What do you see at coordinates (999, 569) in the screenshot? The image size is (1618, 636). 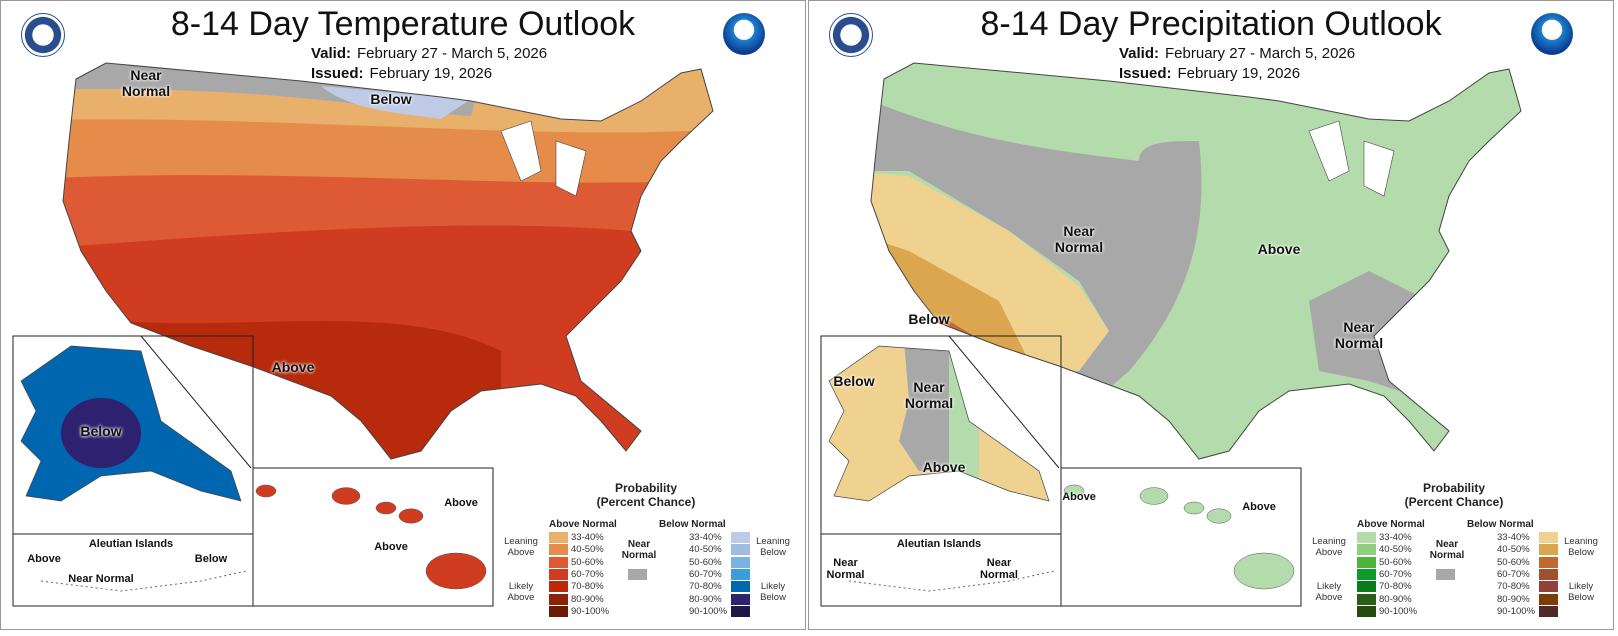 I see `map-label-aleut-near2: Near Normal` at bounding box center [999, 569].